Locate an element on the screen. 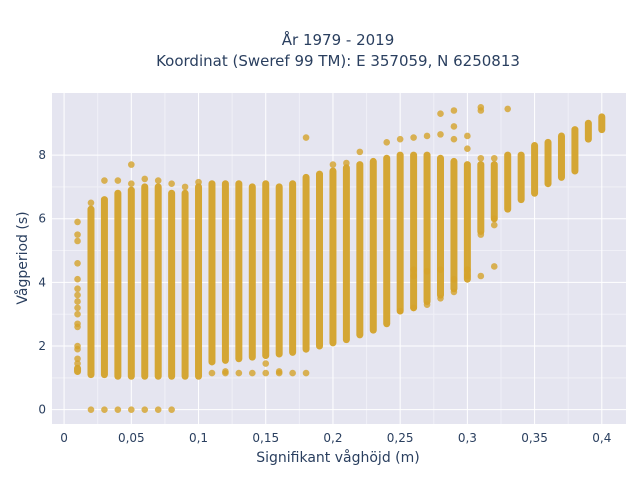 The width and height of the screenshot is (640, 480). x-tick-label: 0,05 is located at coordinates (131, 438).